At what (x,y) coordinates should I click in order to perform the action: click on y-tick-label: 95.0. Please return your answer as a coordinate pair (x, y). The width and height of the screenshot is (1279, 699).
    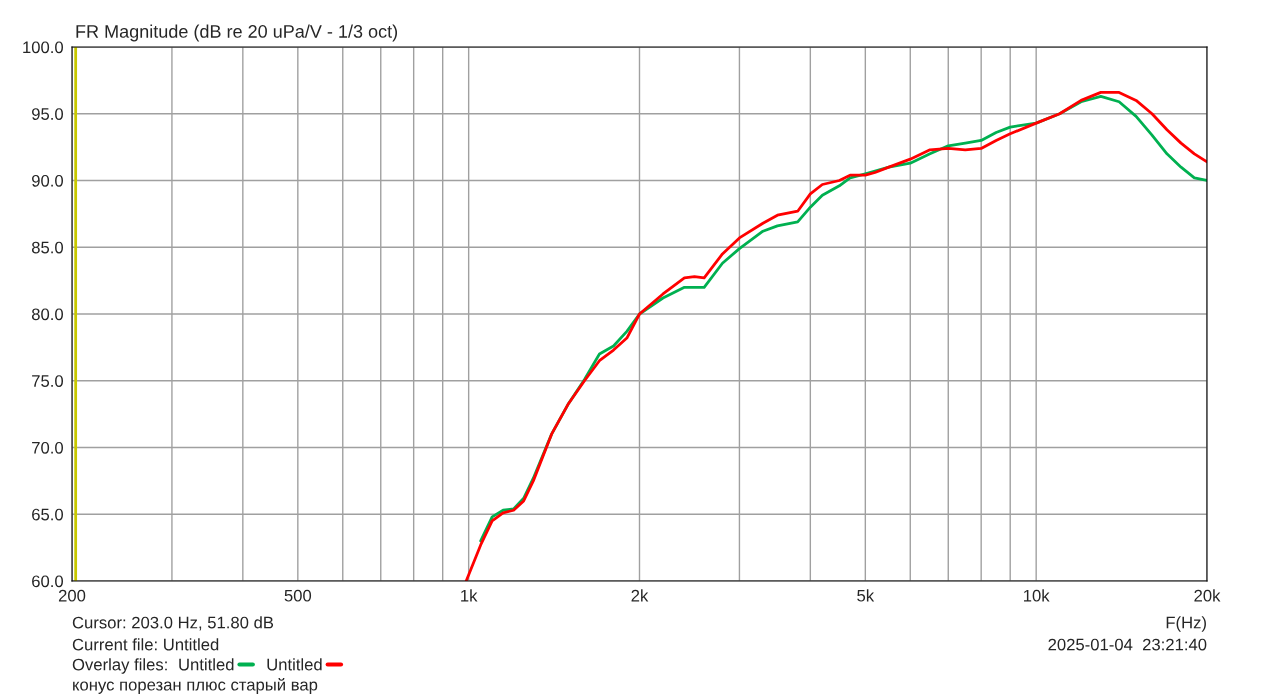
    Looking at the image, I should click on (48, 114).